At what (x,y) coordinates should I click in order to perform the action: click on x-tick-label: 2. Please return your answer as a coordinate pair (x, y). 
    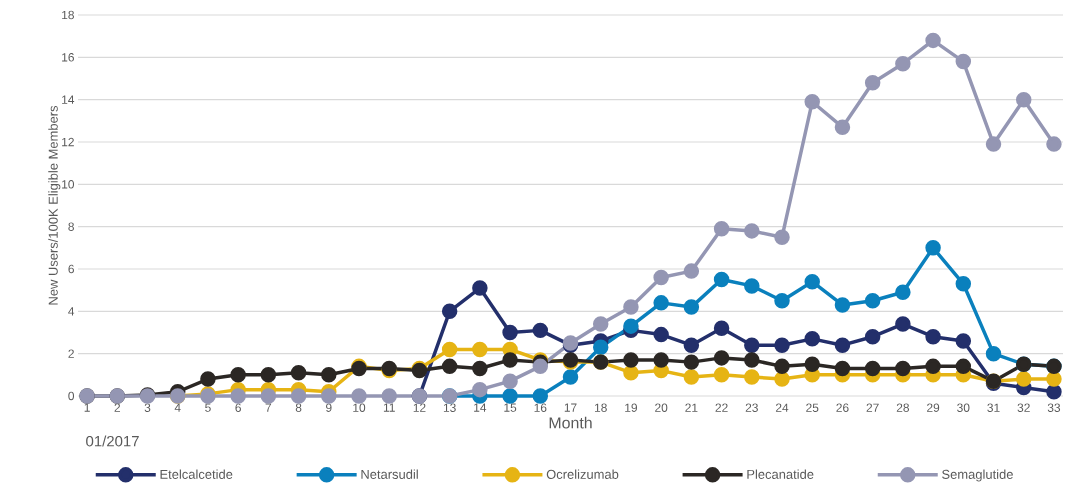
    Looking at the image, I should click on (117, 407).